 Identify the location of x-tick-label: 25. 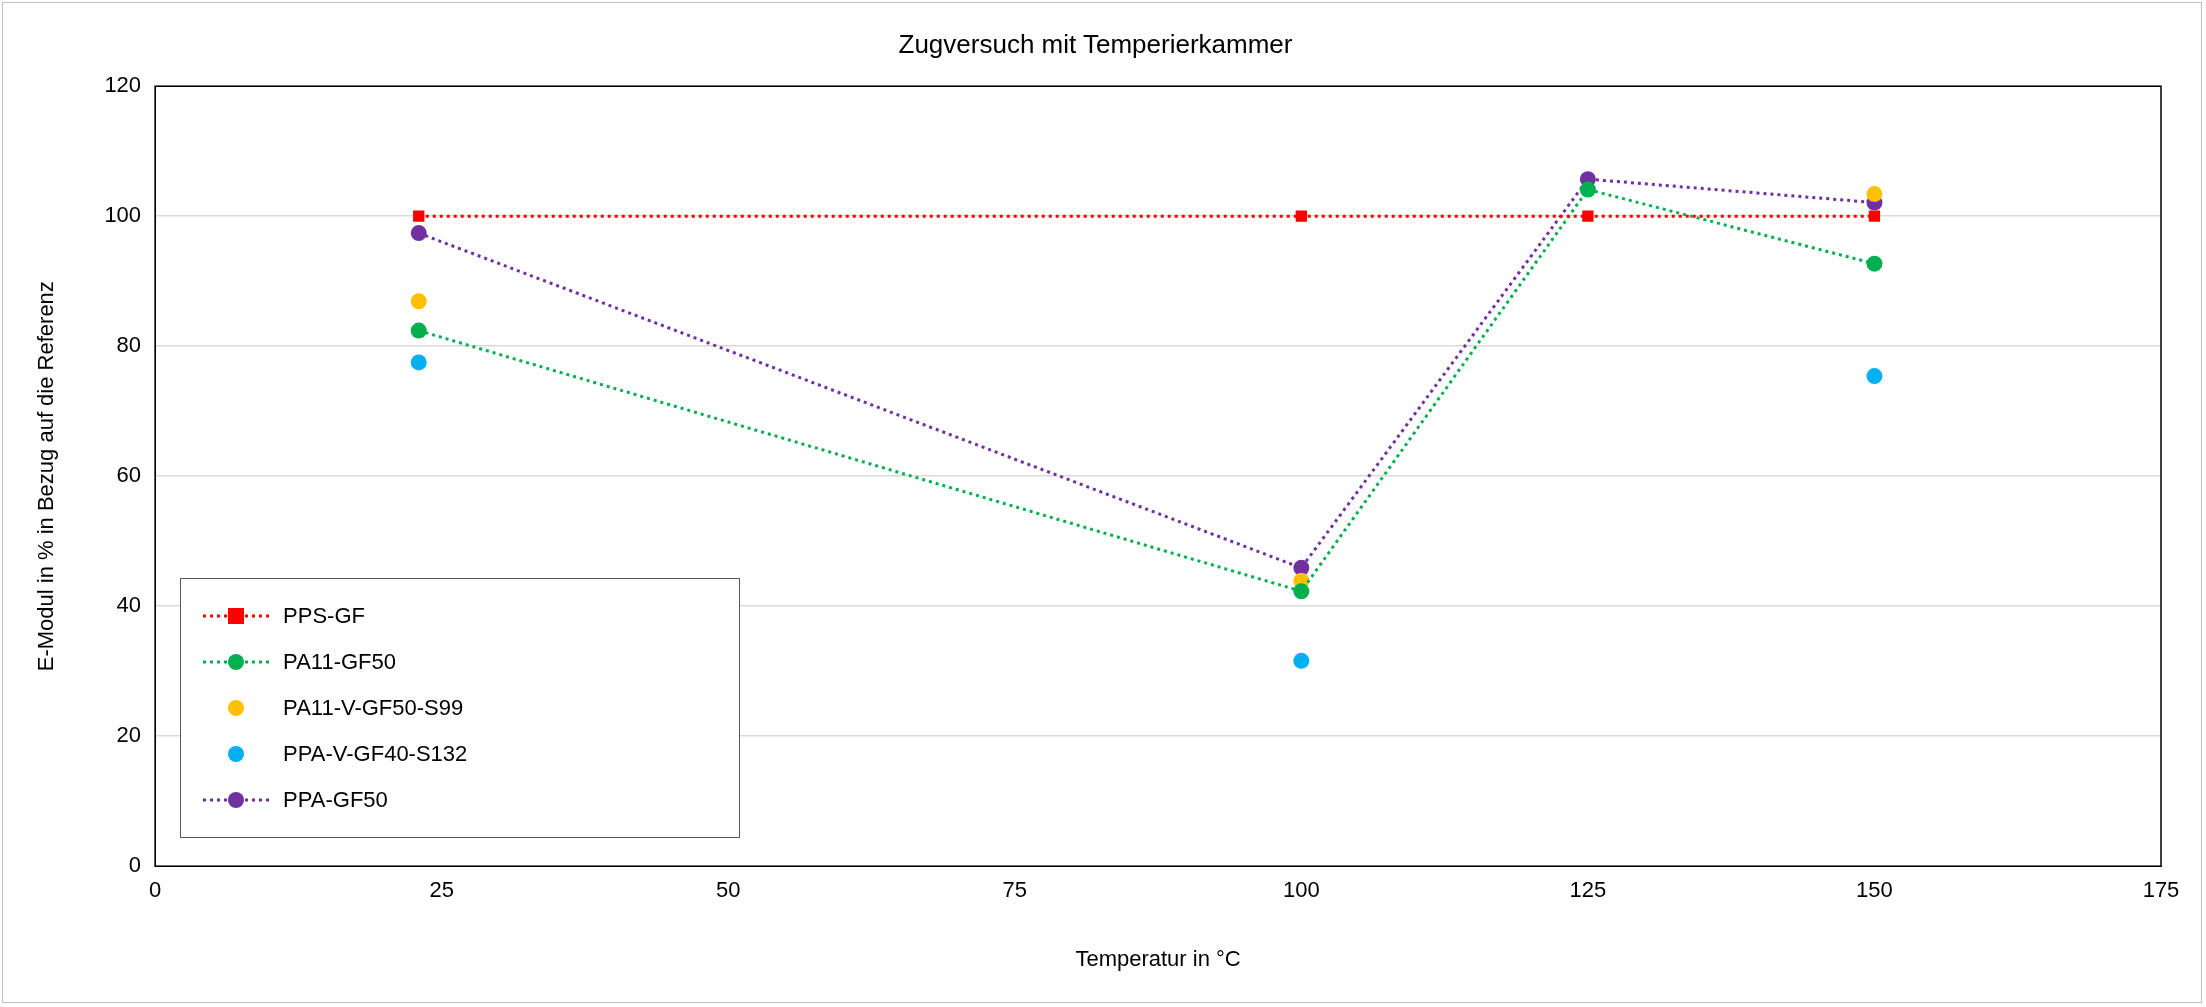
(441, 890).